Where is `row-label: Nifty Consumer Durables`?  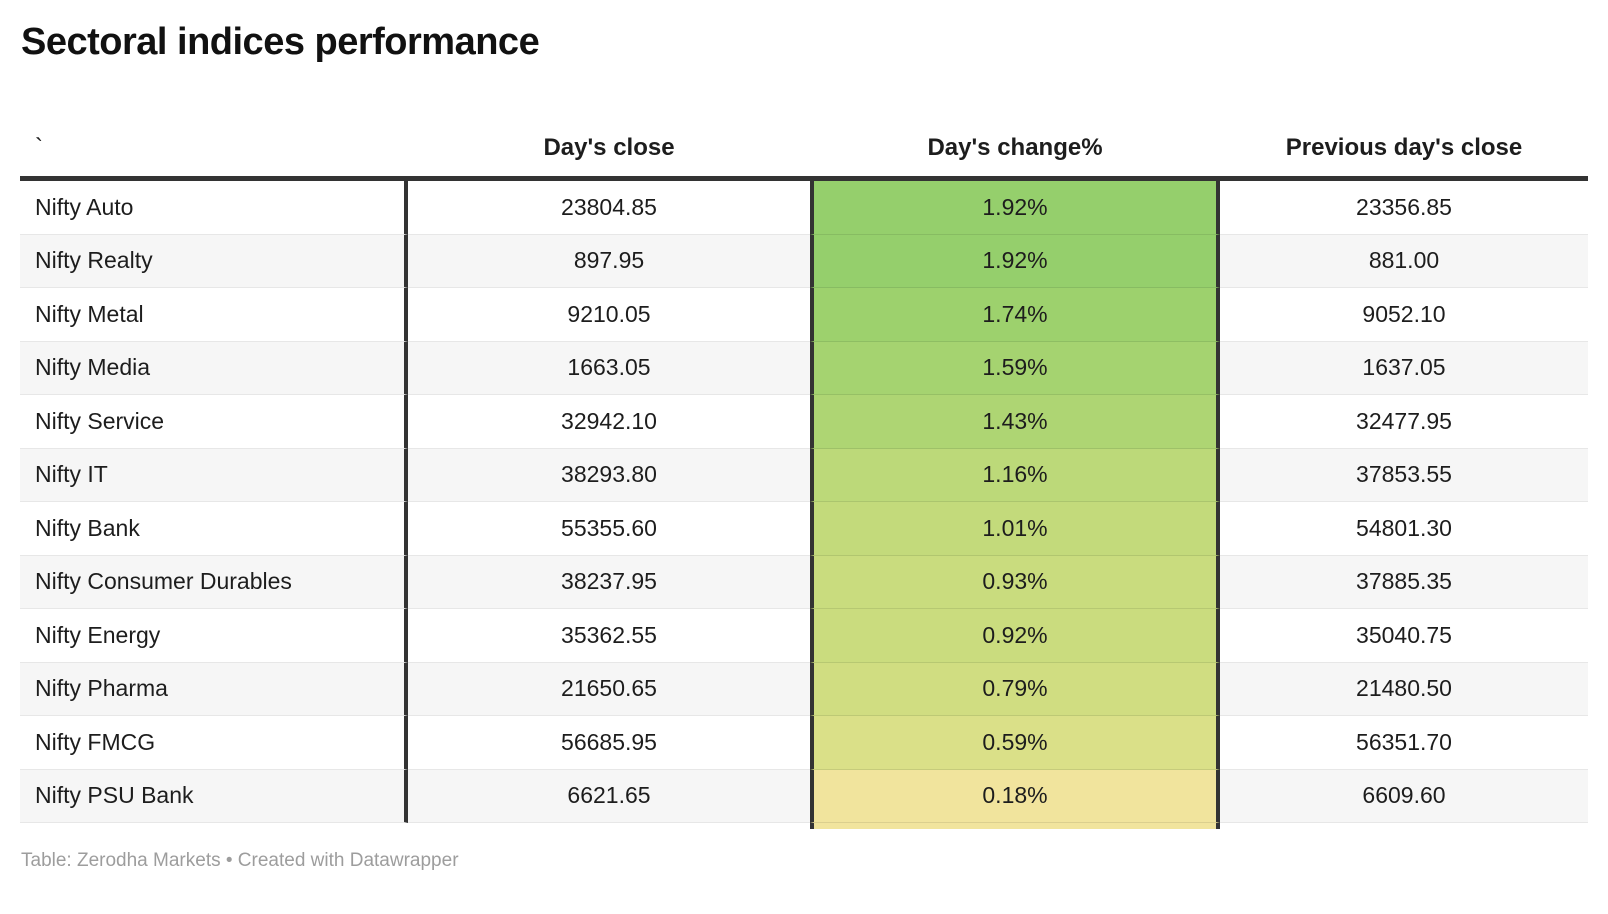 row-label: Nifty Consumer Durables is located at coordinates (214, 582).